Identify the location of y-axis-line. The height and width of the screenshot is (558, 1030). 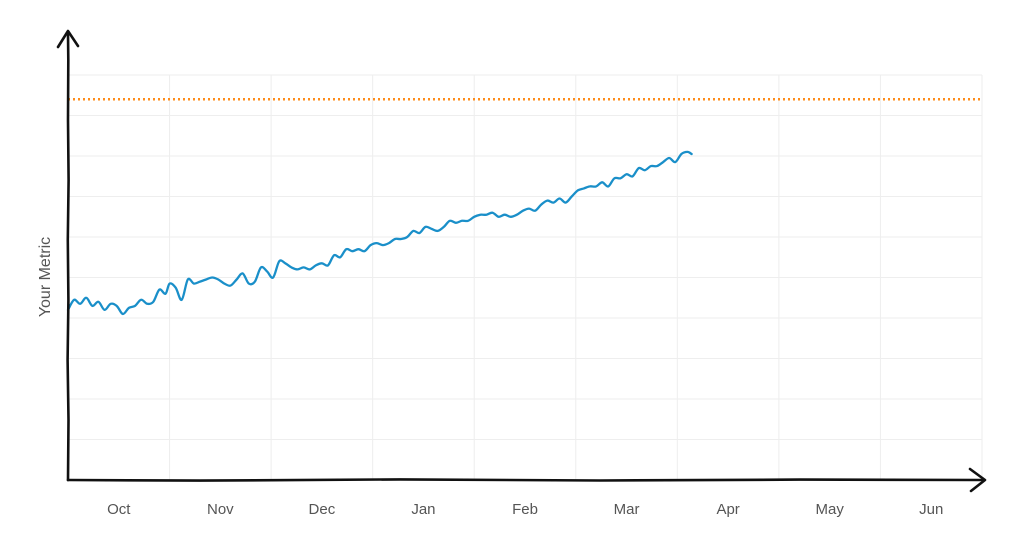
(68, 257).